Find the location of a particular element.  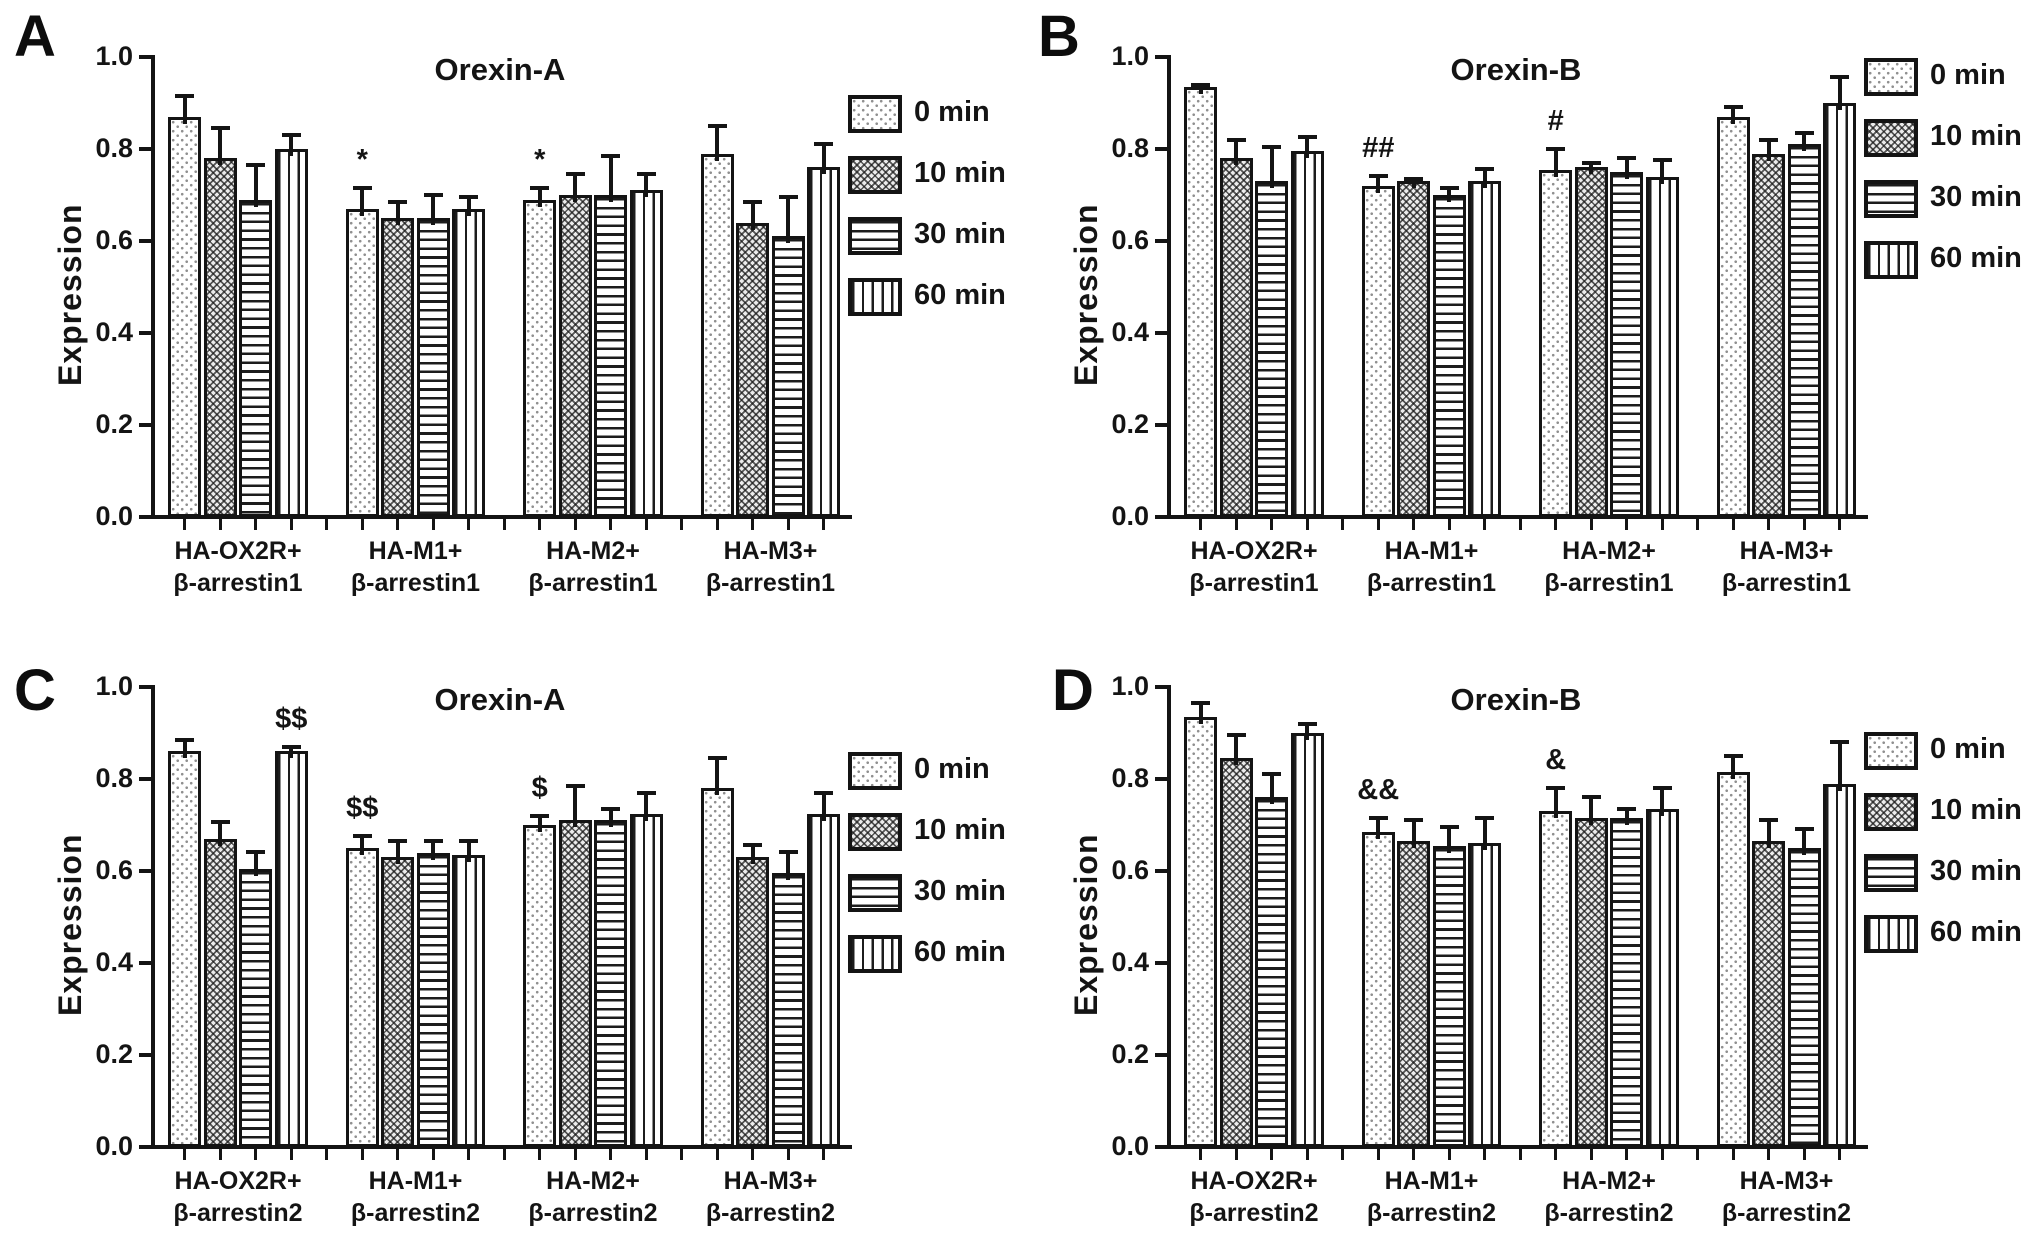

panel-letter: B is located at coordinates (1059, 36).